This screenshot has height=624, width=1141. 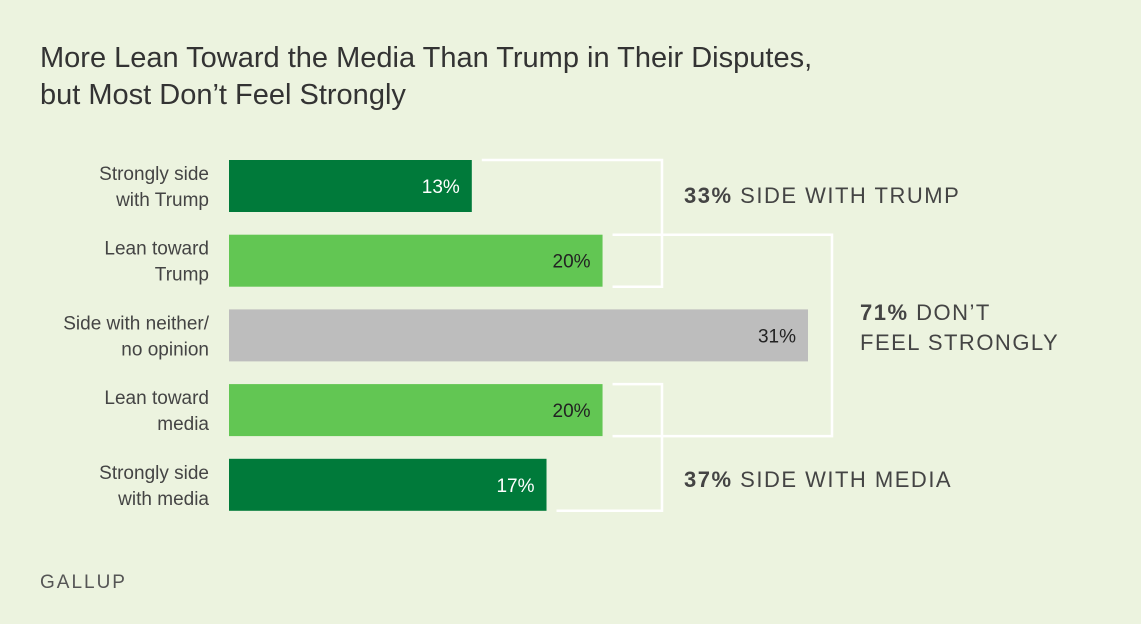 I want to click on bracket-dont-feel-strongly, so click(x=723, y=335).